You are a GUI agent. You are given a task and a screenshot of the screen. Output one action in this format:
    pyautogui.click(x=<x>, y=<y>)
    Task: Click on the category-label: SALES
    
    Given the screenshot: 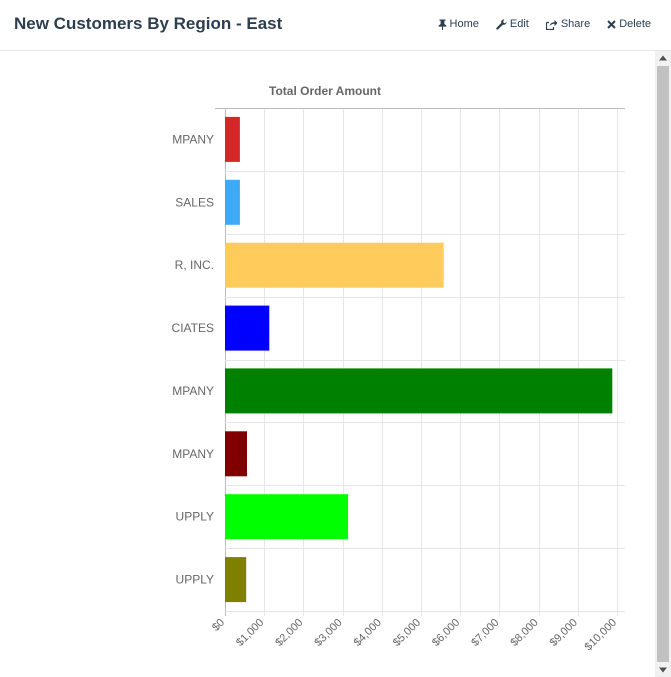 What is the action you would take?
    pyautogui.click(x=194, y=202)
    